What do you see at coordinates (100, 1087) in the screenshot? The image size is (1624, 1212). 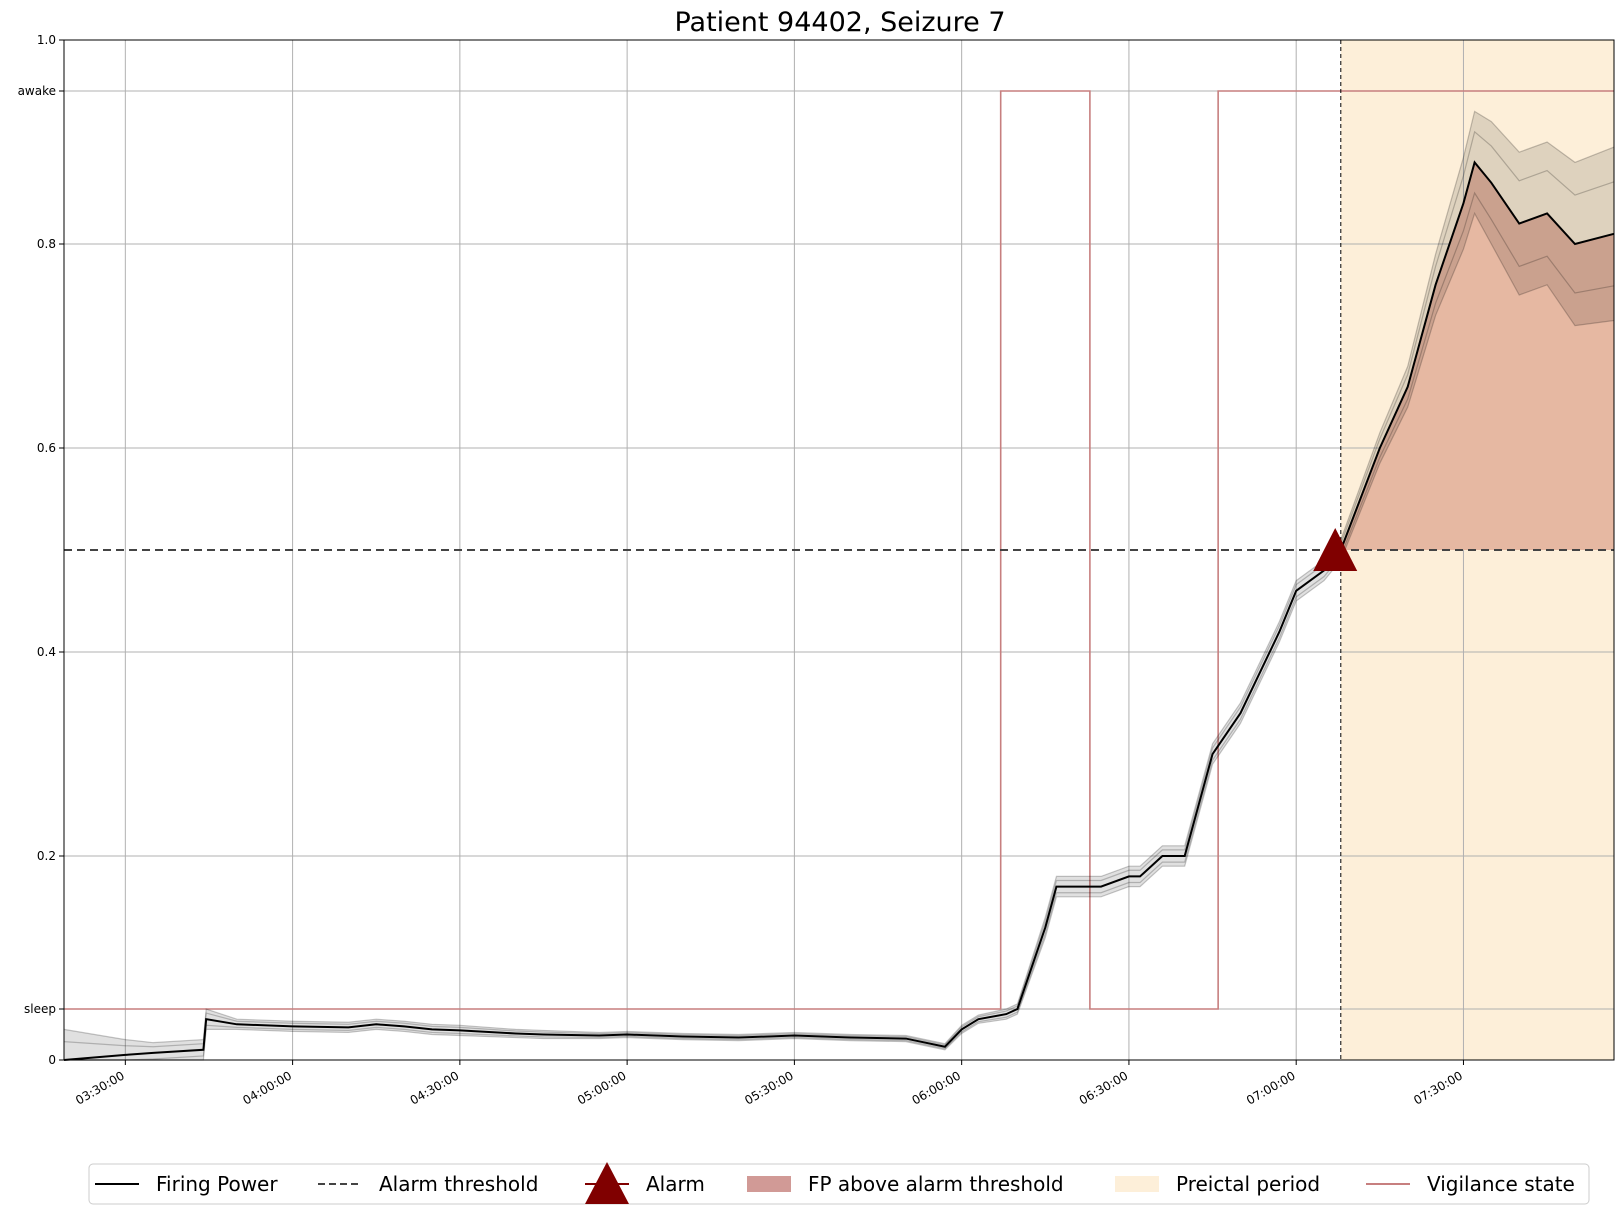 I see `x-tick-label: 03:30:00` at bounding box center [100, 1087].